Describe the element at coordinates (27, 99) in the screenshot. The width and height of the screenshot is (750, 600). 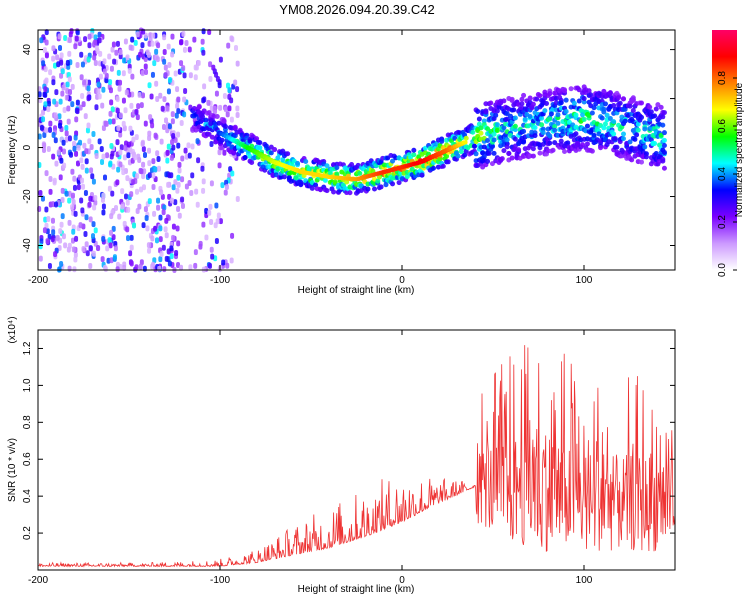
I see `spectrogram-y-tick-label: 20` at that location.